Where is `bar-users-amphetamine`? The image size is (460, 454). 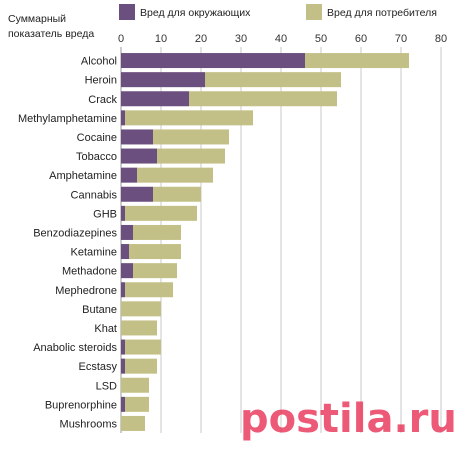 bar-users-amphetamine is located at coordinates (175, 175).